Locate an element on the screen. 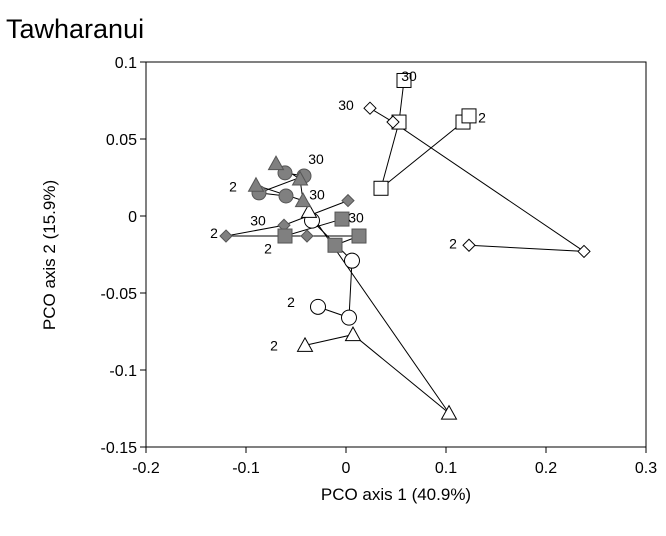 The image size is (666, 536). x-tick-label: 0.1 is located at coordinates (446, 468).